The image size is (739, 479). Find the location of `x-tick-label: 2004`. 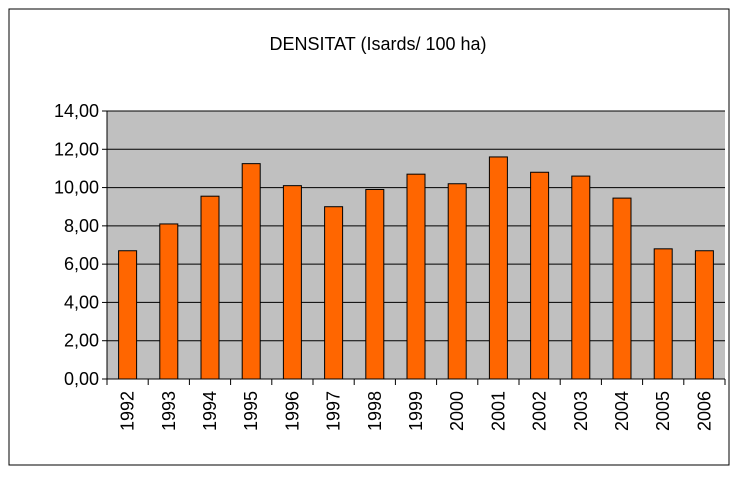

x-tick-label: 2004 is located at coordinates (622, 411).